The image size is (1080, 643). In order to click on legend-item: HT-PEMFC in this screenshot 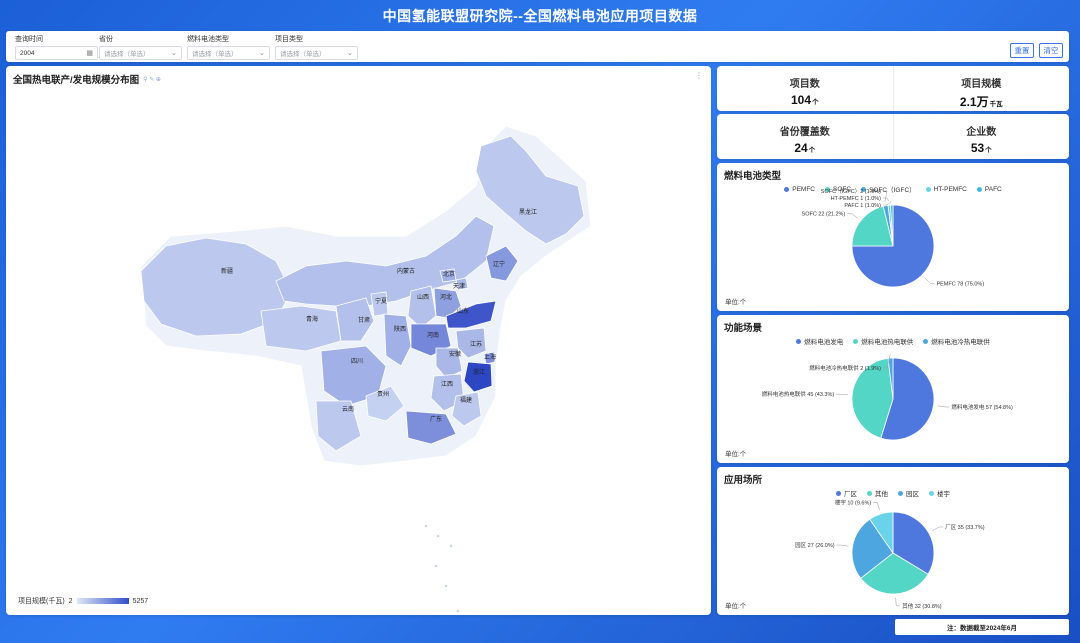, I will do `click(946, 189)`.